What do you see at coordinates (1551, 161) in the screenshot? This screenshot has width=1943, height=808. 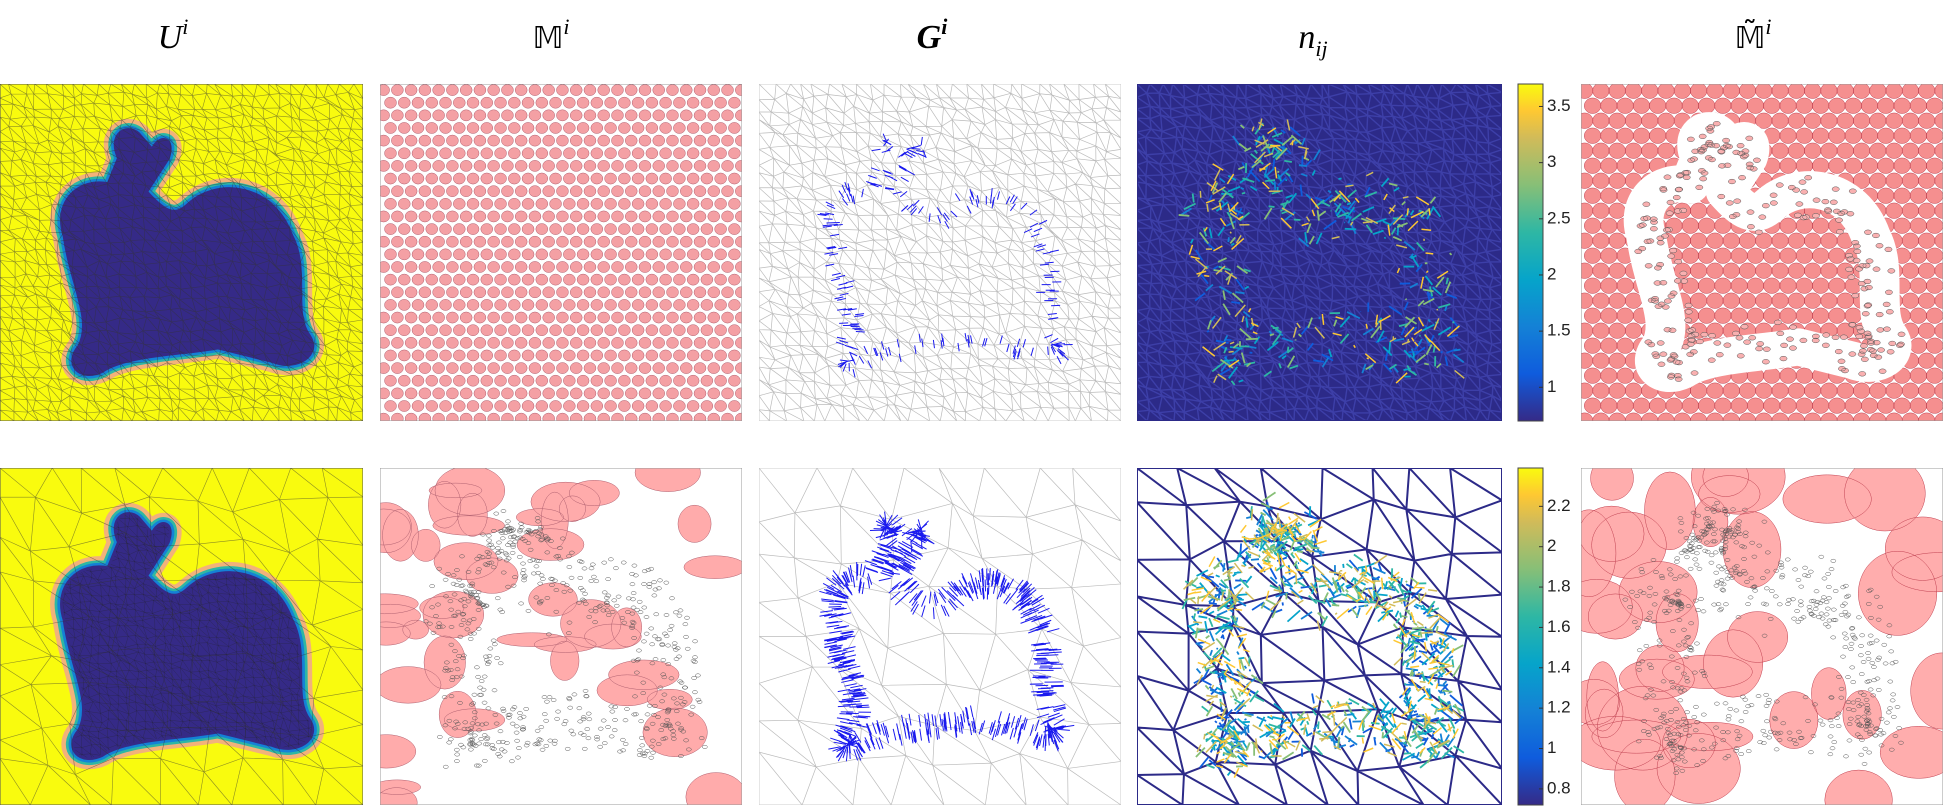 I see `colorbar-tick-label: 3` at bounding box center [1551, 161].